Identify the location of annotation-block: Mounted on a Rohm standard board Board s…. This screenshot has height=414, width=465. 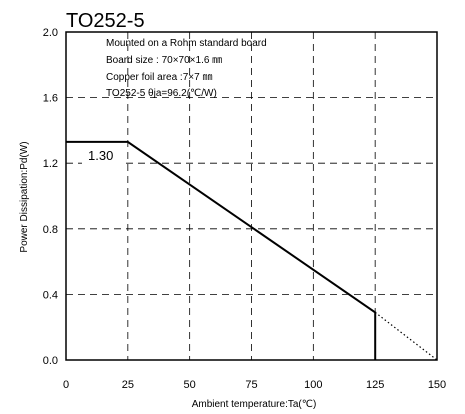
(186, 68).